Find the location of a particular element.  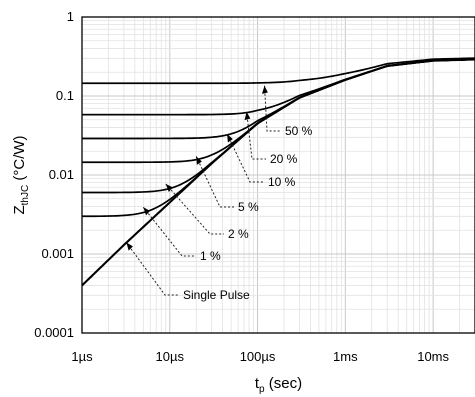

annotation-label: 1 % is located at coordinates (210, 256).